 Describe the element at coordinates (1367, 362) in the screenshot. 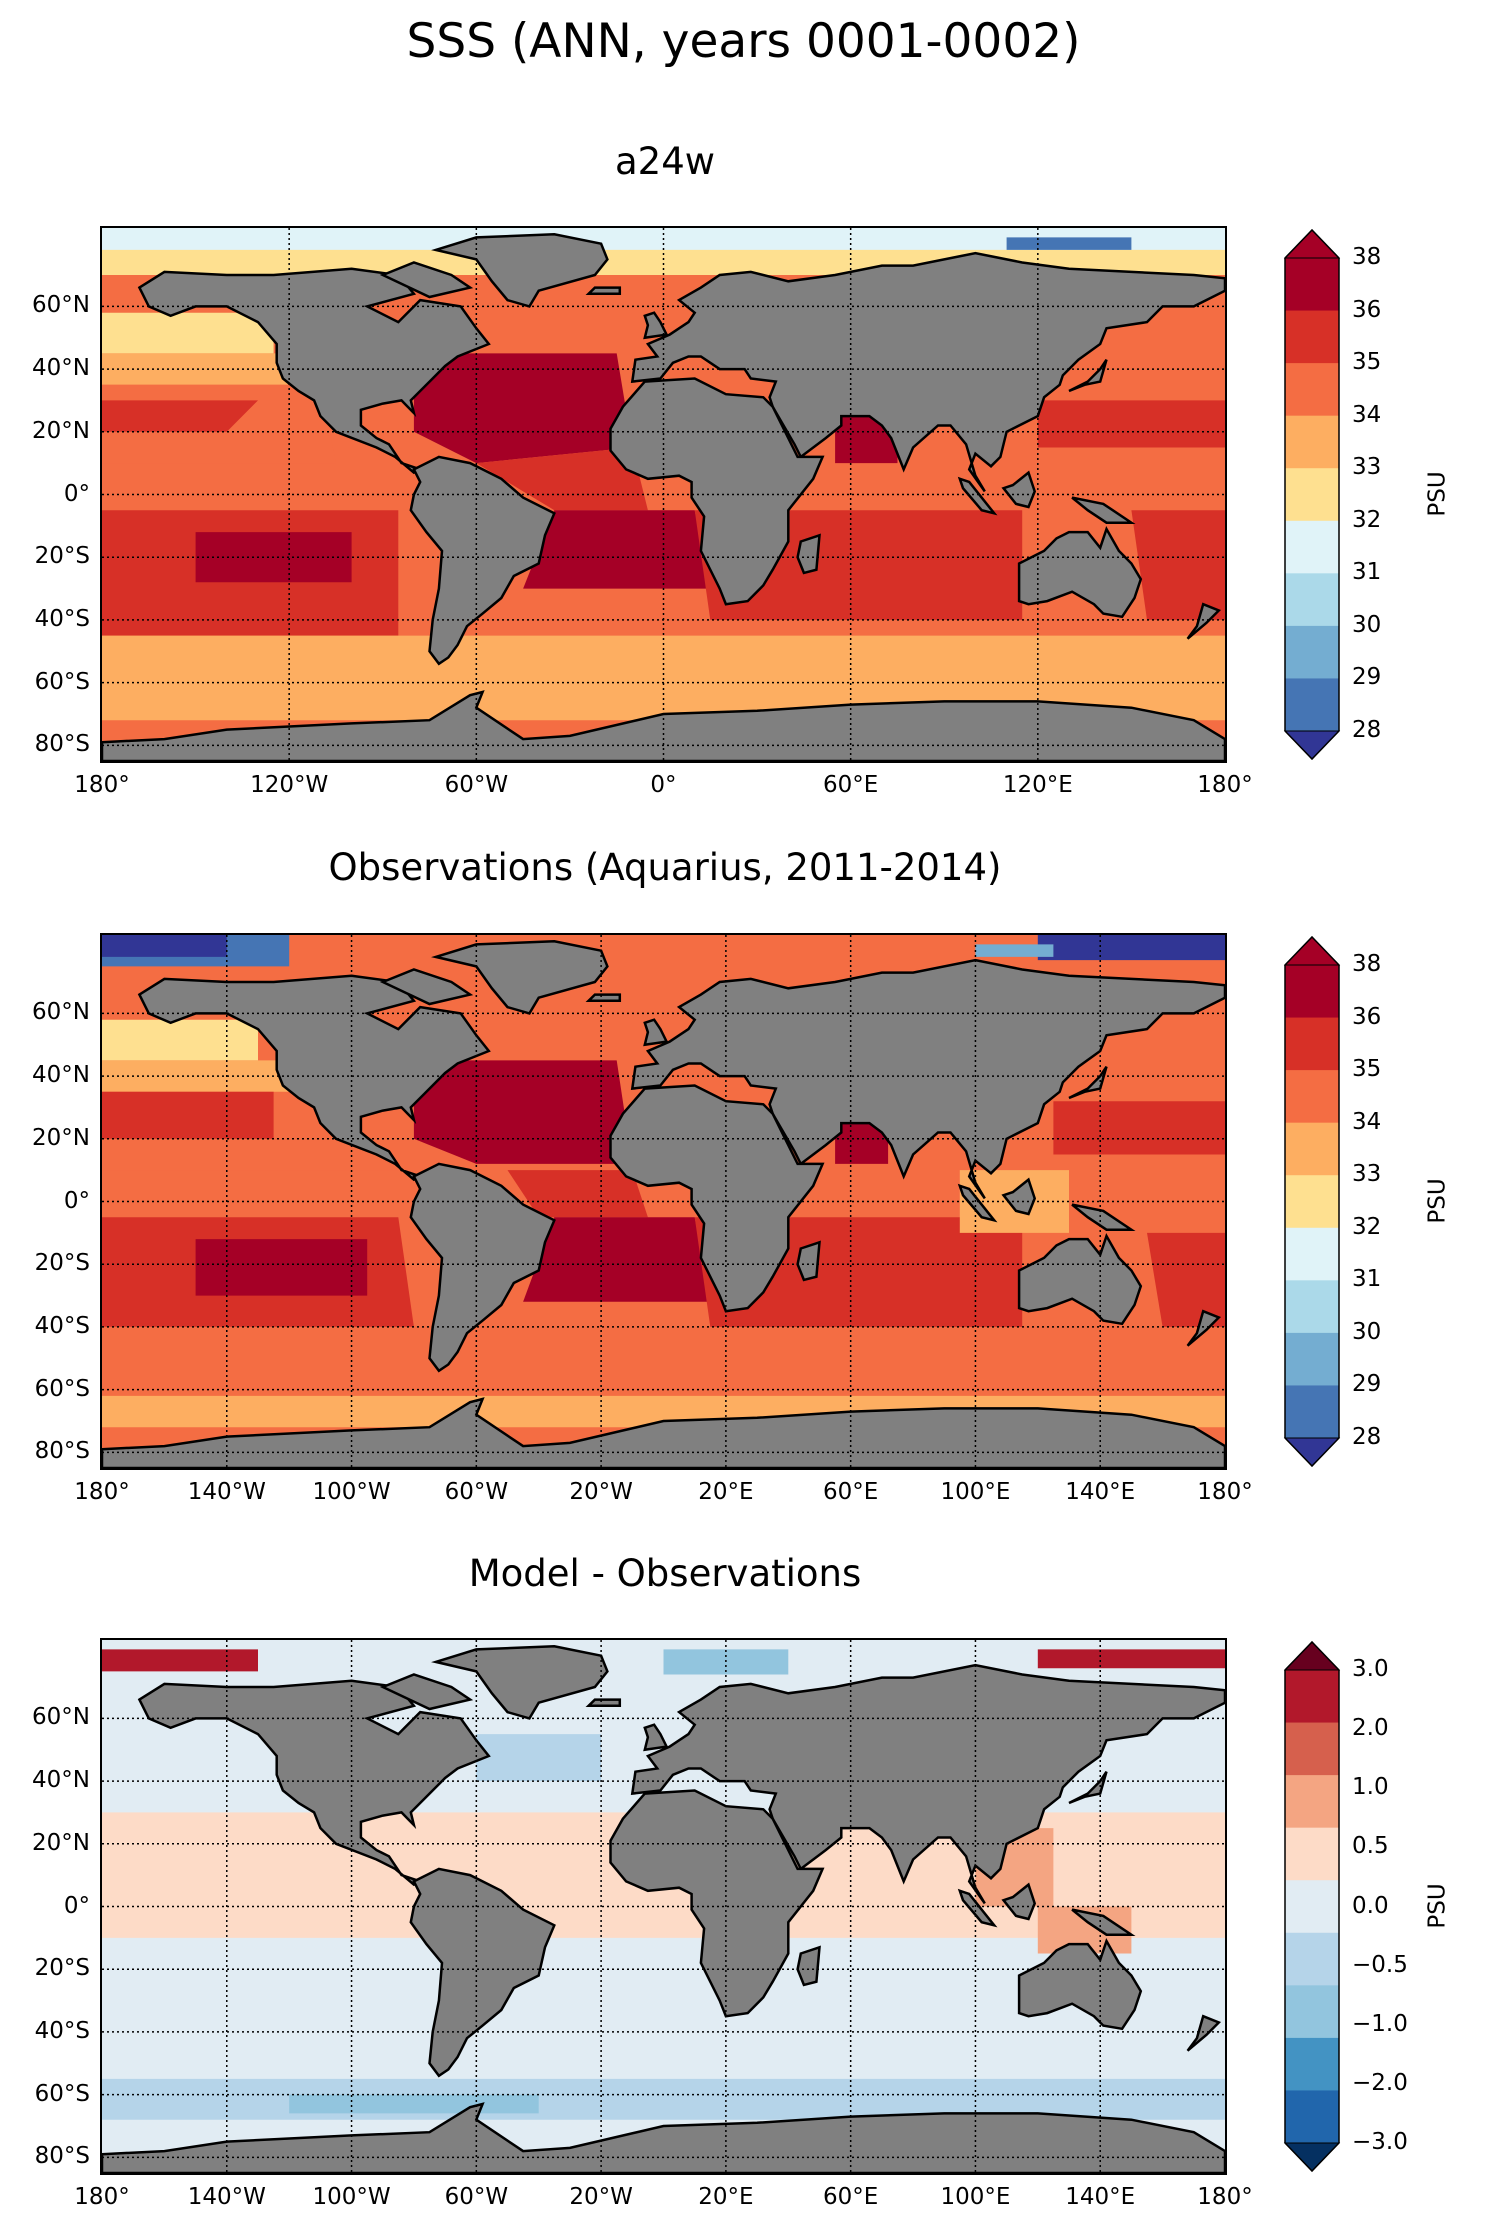

I see `colorbar-tick-label: 35` at that location.